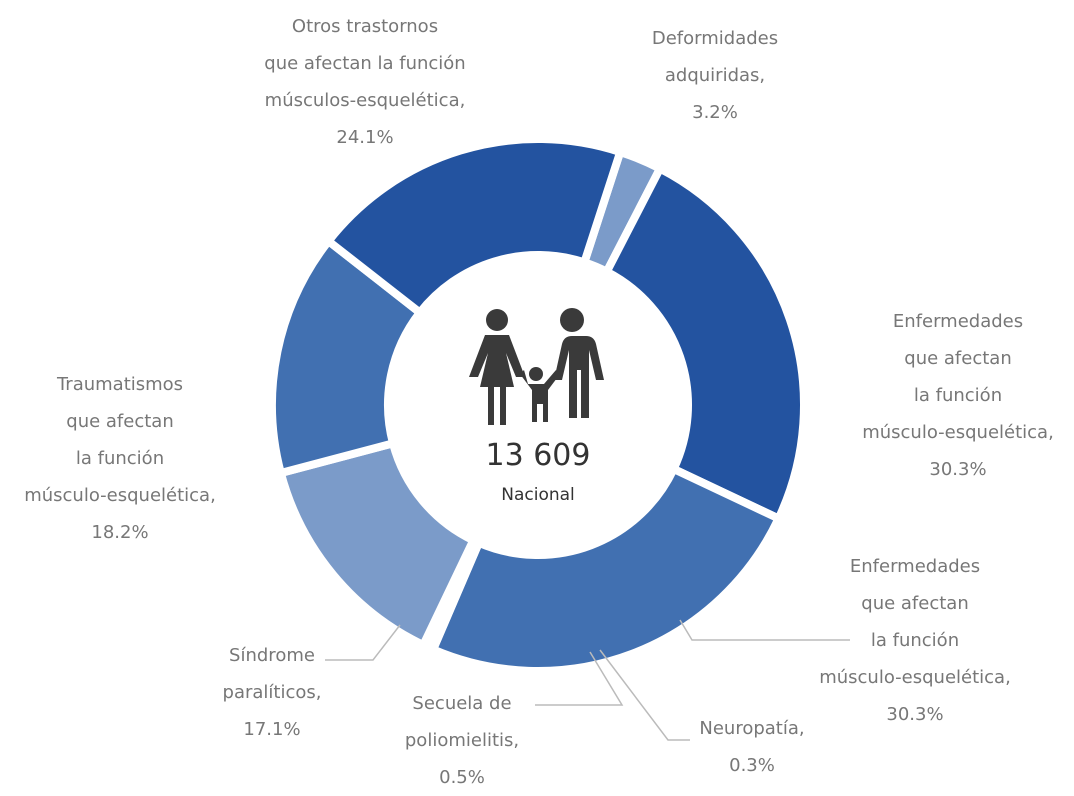 Image resolution: width=1074 pixels, height=796 pixels. I want to click on segment-label: Síndrome paralíticos, 17.1%, so click(272, 692).